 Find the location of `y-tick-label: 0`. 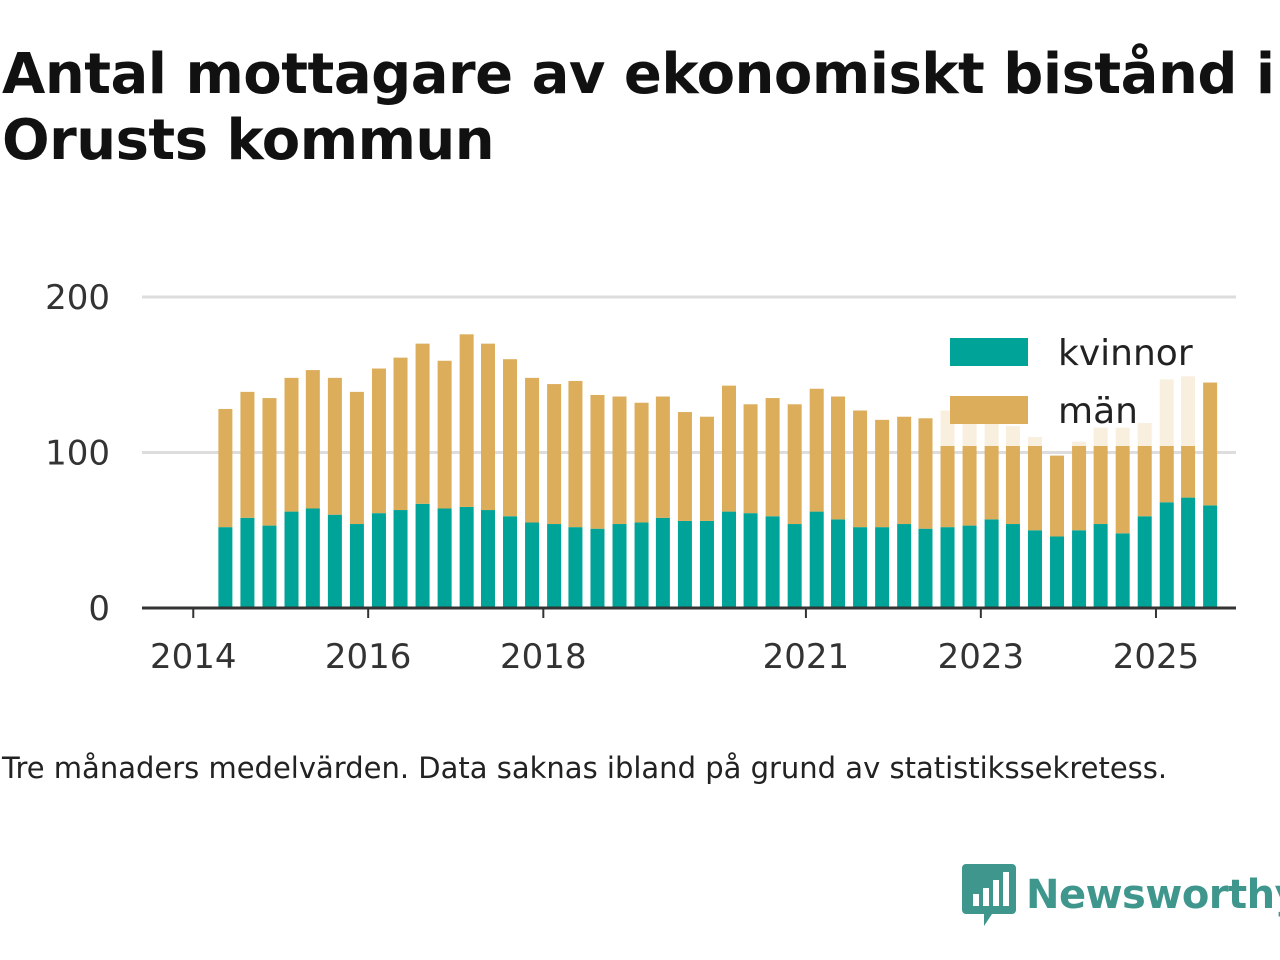

y-tick-label: 0 is located at coordinates (99, 609).